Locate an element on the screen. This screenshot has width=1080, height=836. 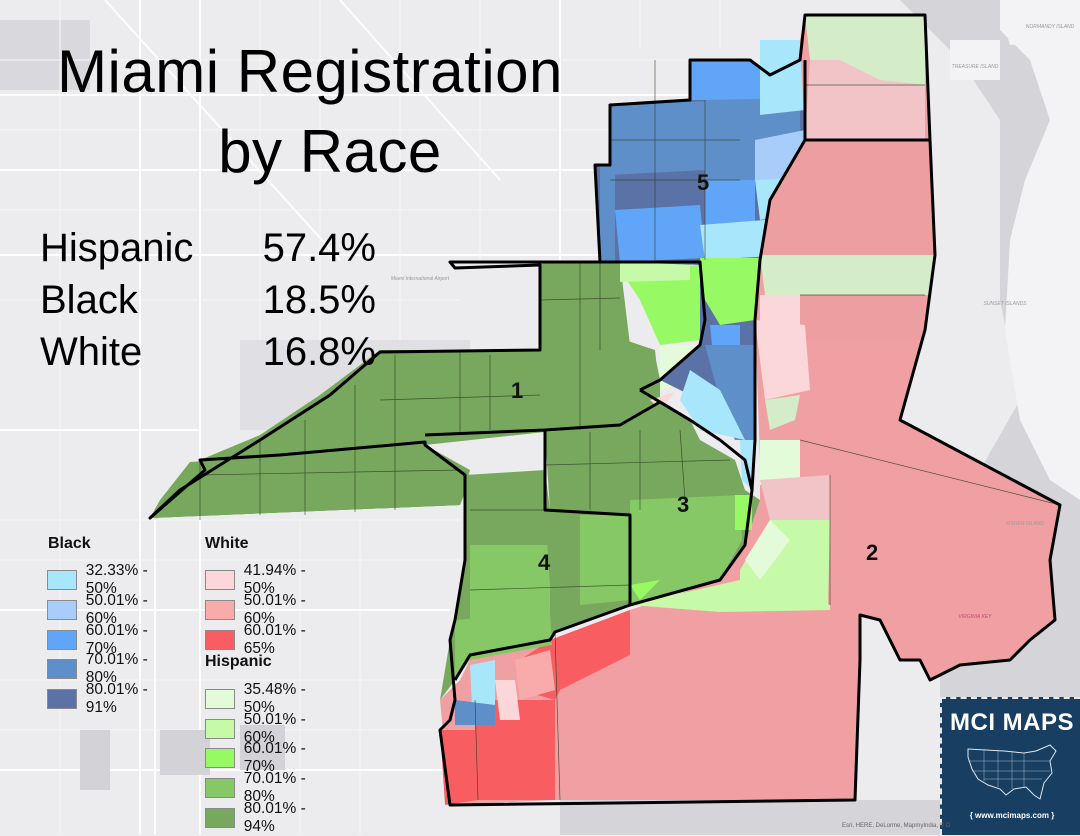
legend-label: 80.01% - 94% is located at coordinates (274, 817).